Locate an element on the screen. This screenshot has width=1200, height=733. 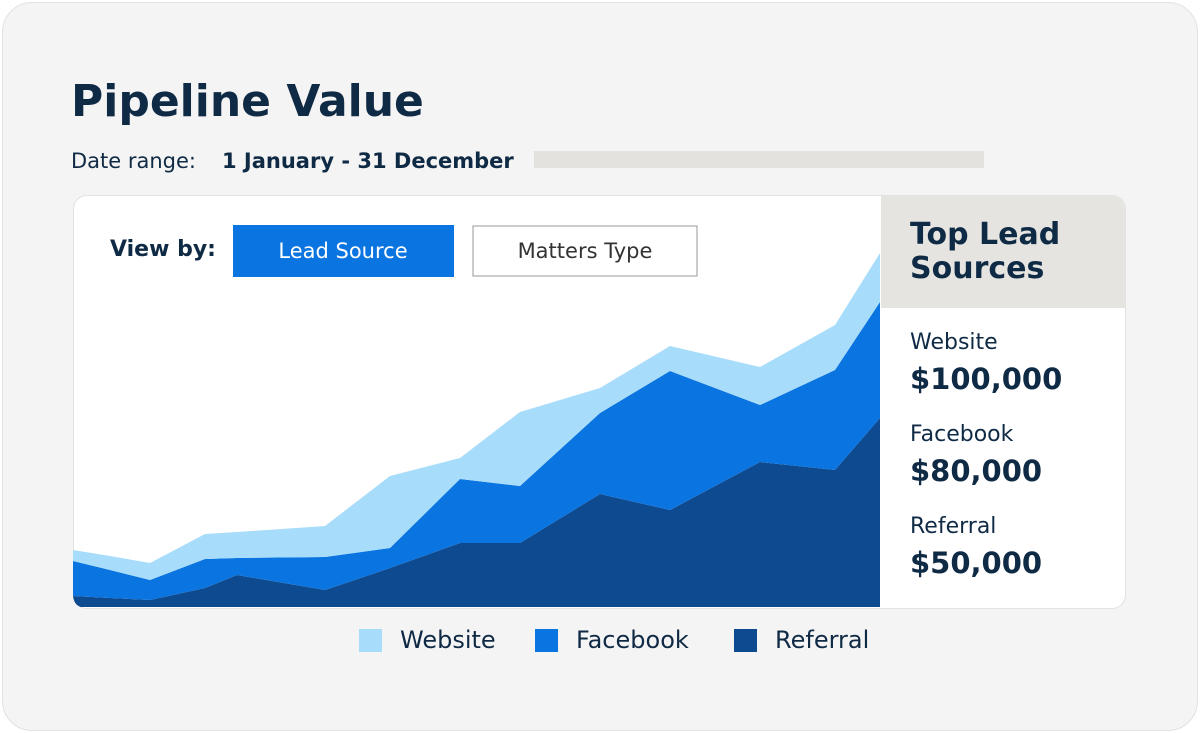
source-name: Referral is located at coordinates (953, 526).